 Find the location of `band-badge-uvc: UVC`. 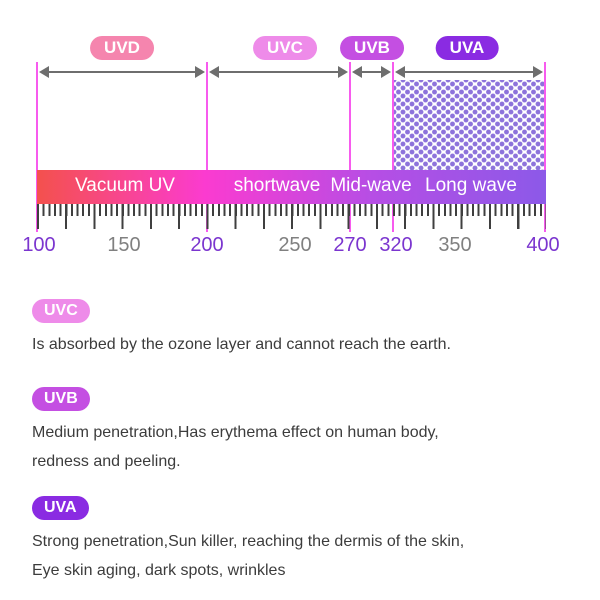

band-badge-uvc: UVC is located at coordinates (285, 48).